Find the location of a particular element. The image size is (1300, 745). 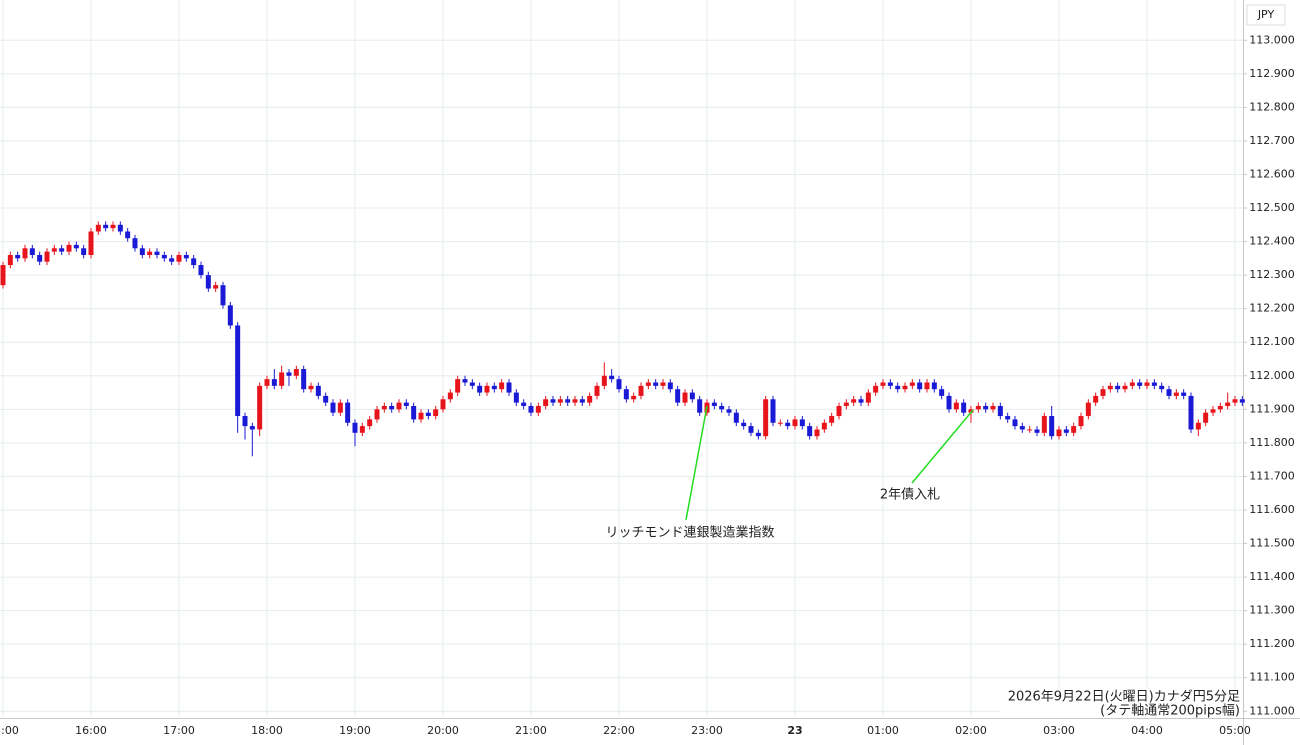

y-tick-label: 112.900 is located at coordinates (1272, 73).